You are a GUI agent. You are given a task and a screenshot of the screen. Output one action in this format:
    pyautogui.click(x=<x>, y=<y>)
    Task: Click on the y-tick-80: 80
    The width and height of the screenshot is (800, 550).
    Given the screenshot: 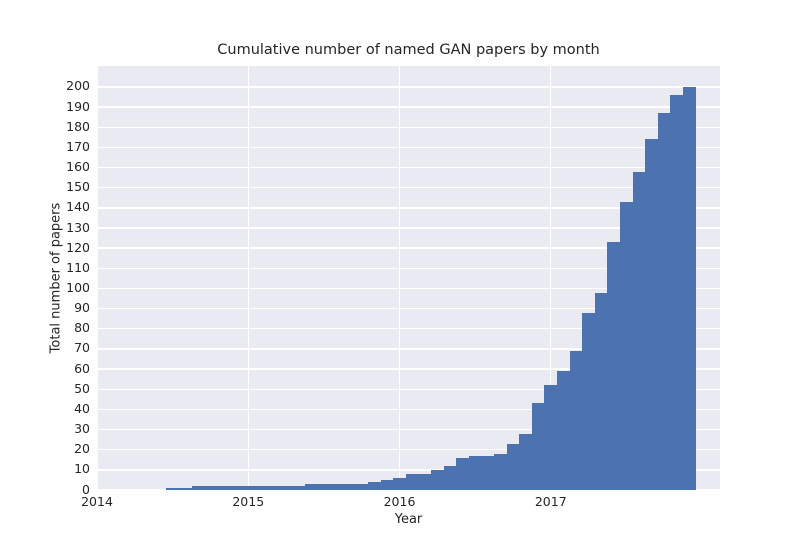 What is the action you would take?
    pyautogui.click(x=82, y=328)
    